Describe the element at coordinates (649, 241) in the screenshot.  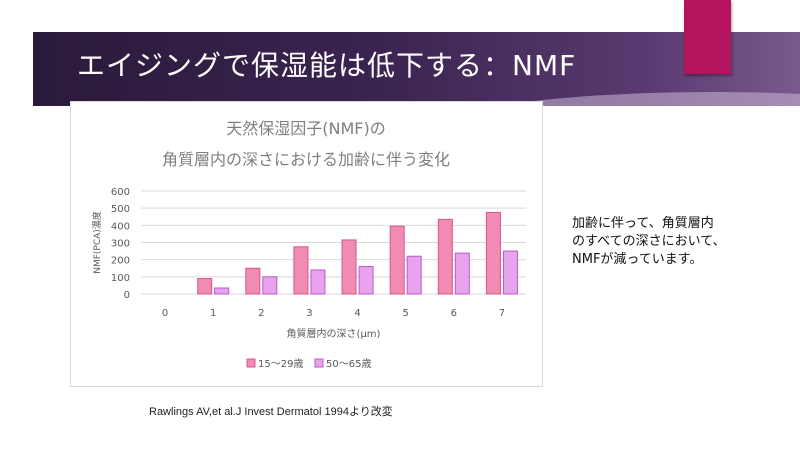
I see `side-note-line: のすべての深さにおいて、` at that location.